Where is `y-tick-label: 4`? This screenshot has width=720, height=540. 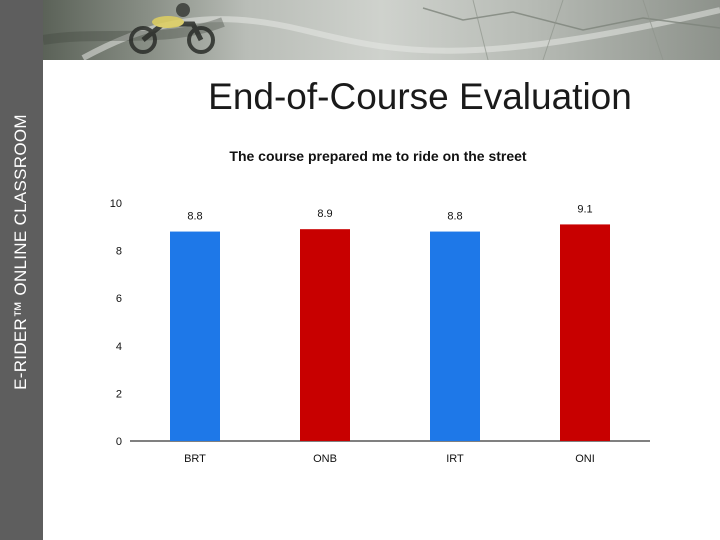
y-tick-label: 4 is located at coordinates (119, 347).